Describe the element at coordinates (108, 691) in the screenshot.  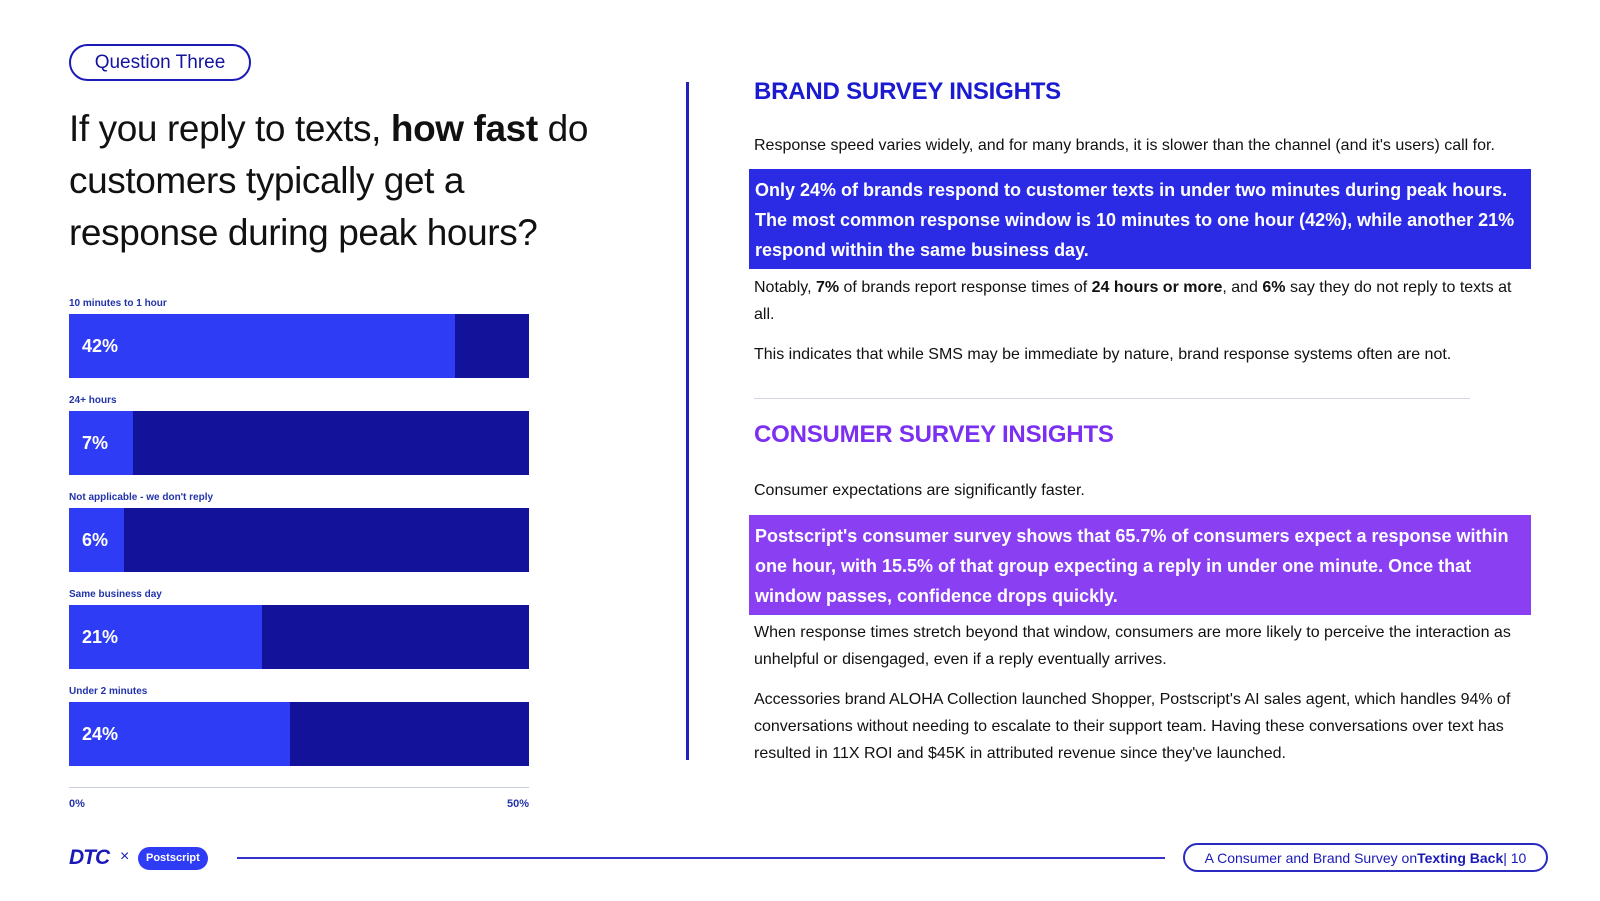
I see `bar-category-label: Under 2 minutes` at that location.